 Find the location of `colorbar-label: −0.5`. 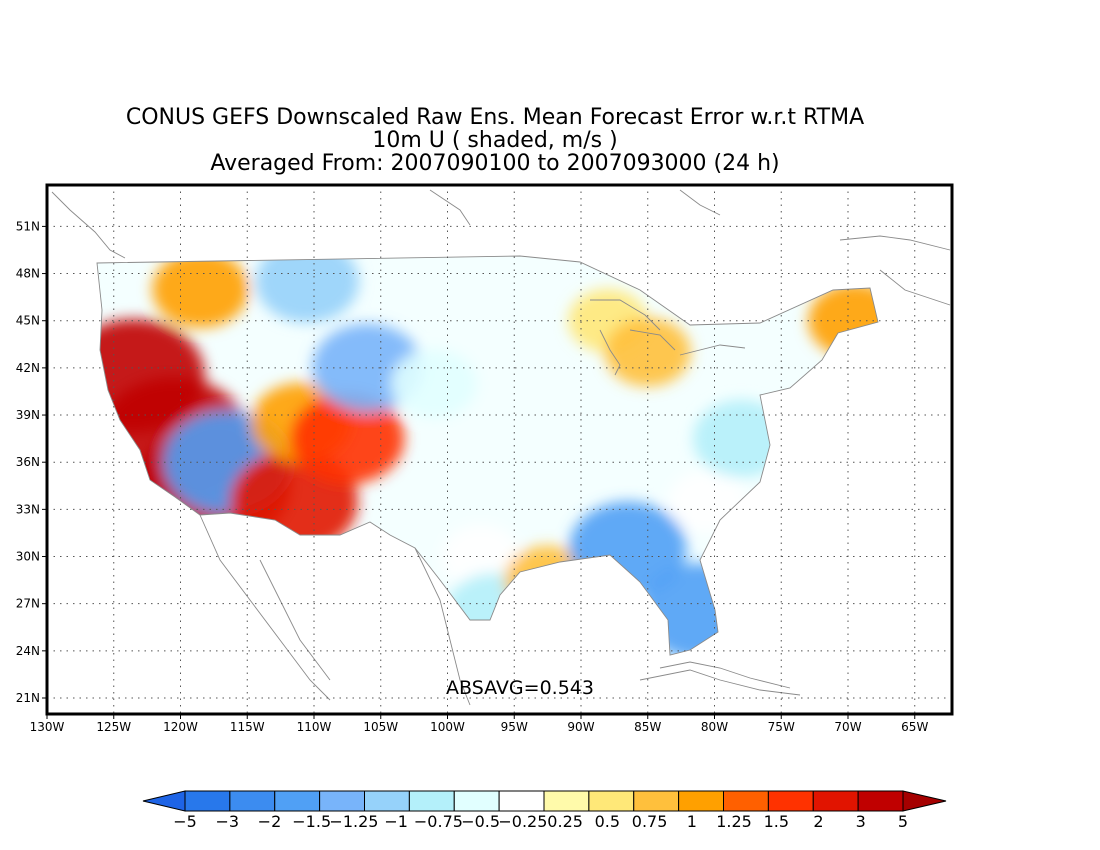

colorbar-label: −0.5 is located at coordinates (480, 821).